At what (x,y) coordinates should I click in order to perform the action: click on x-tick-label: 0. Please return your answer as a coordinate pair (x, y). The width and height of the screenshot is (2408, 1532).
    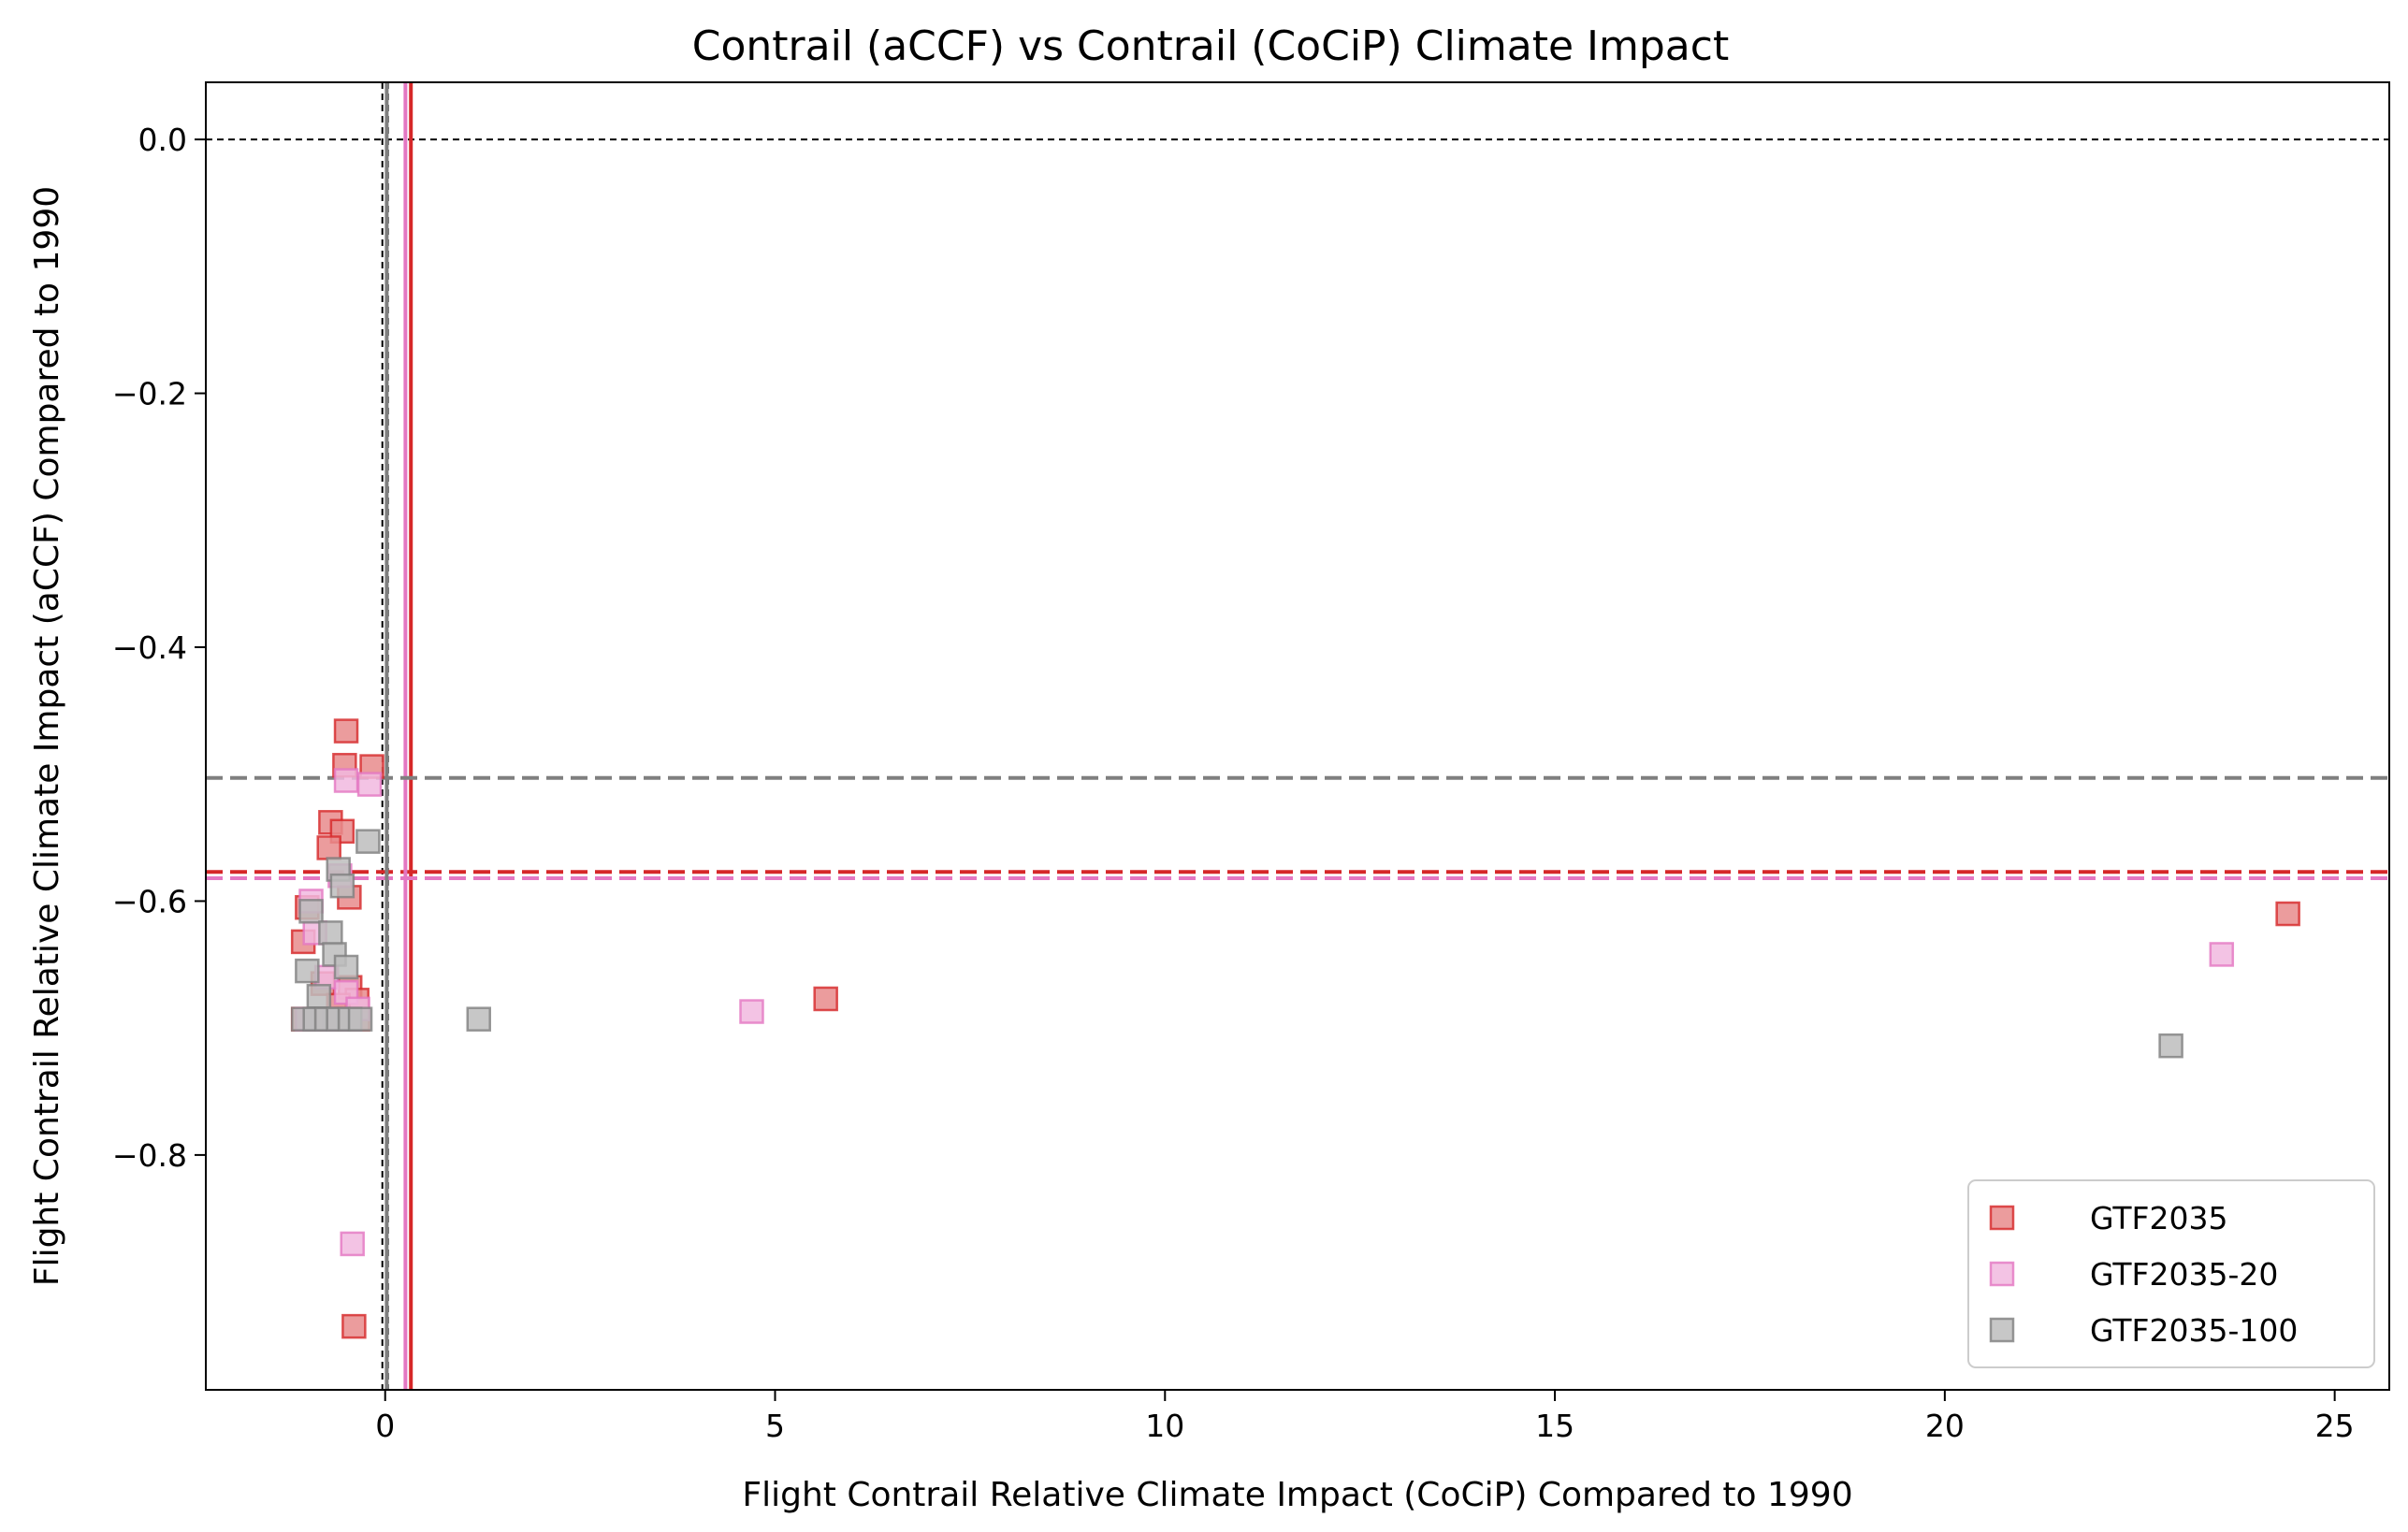
    Looking at the image, I should click on (385, 1426).